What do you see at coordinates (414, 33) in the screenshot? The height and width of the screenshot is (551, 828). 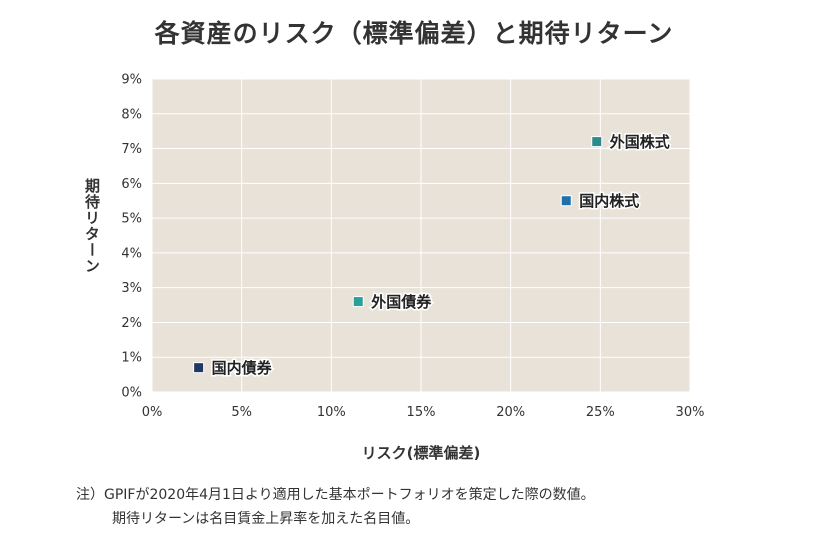 I see `chart-title: 各資産のリスク（標準偏差）と期待リターン` at bounding box center [414, 33].